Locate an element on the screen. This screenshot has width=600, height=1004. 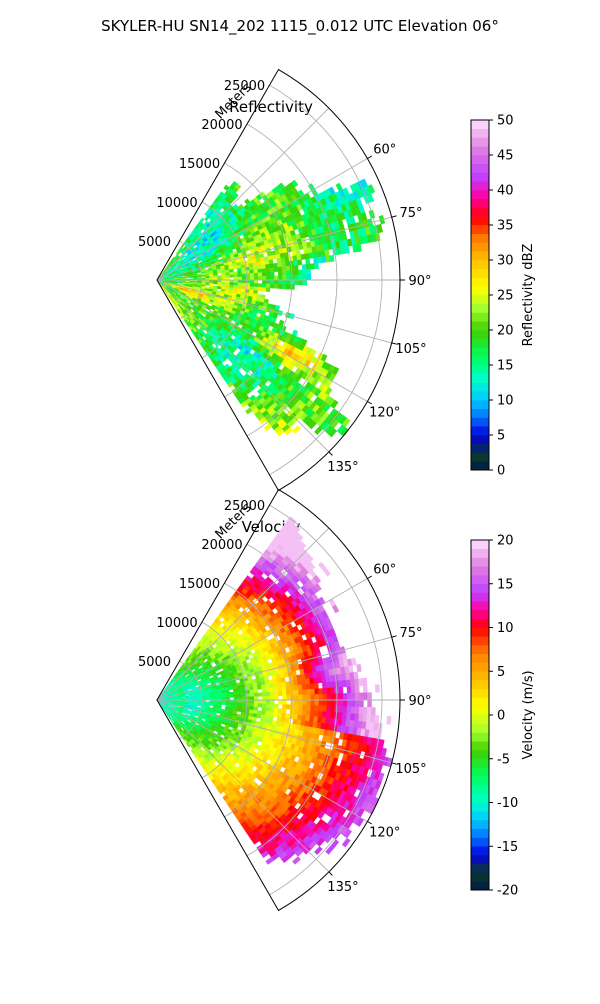
azimuth-tick-label: 75° is located at coordinates (411, 213).